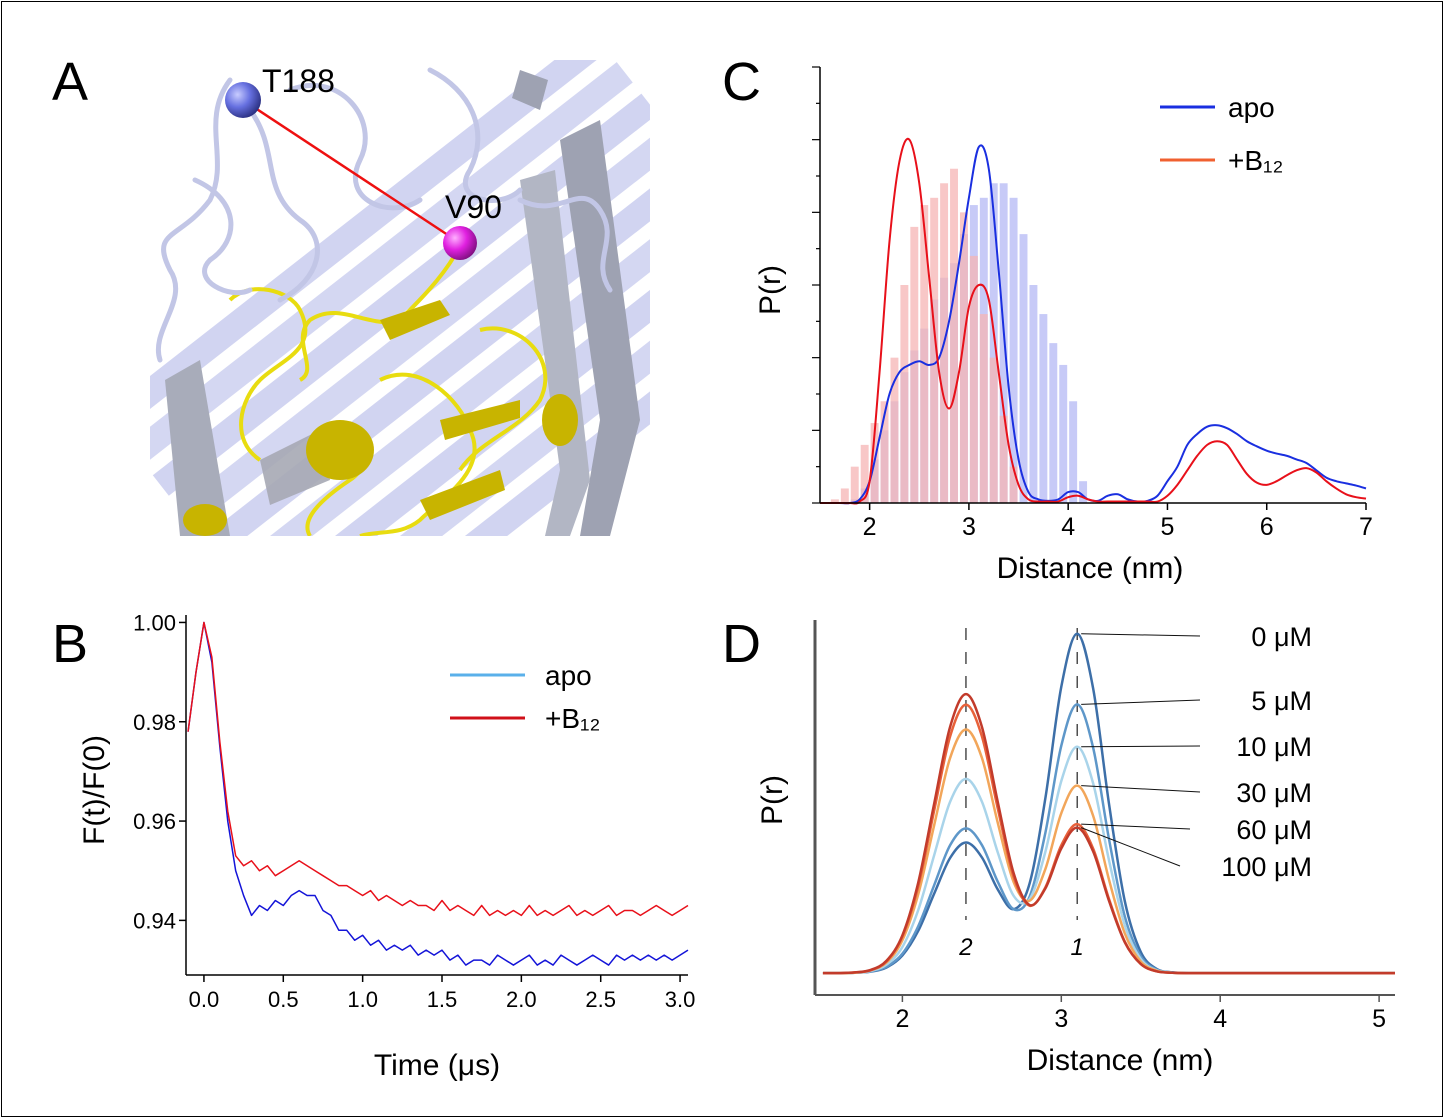 This screenshot has width=1444, height=1118. I want to click on panel-label: D, so click(741, 644).